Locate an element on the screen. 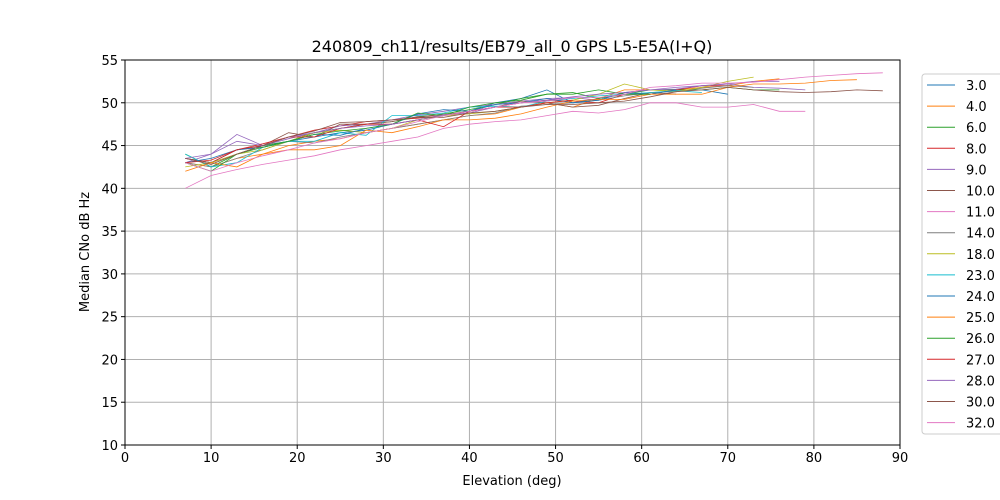  legend-label: 8.0 is located at coordinates (976, 149).